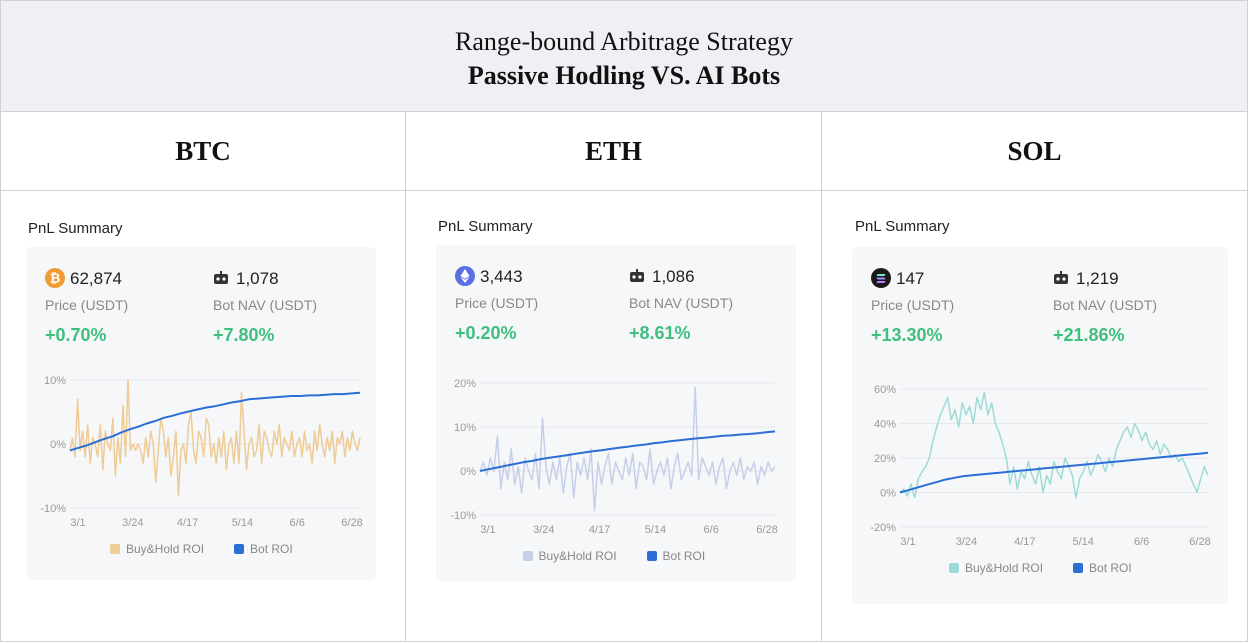 This screenshot has width=1248, height=642. Describe the element at coordinates (613, 151) in the screenshot. I see `column-header-eth: ETH` at that location.